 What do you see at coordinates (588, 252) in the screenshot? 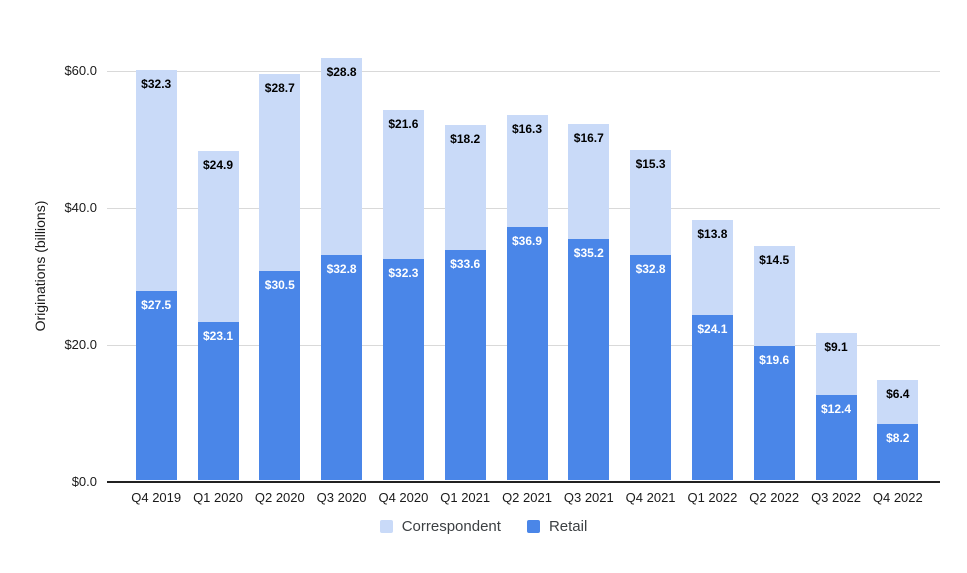
I see `bar-value-label: $35.2` at bounding box center [588, 252].